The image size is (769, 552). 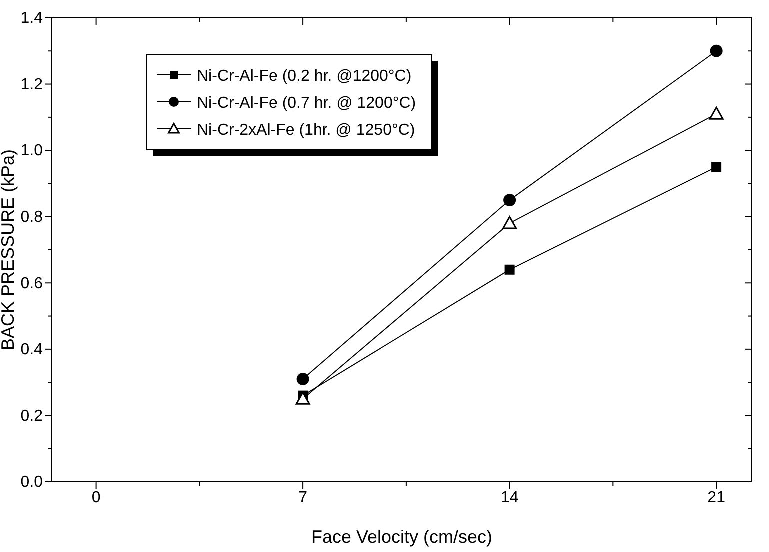 What do you see at coordinates (304, 76) in the screenshot?
I see `legend-label: Ni-Cr-Al-Fe (0.2 hr. @1200°C)` at bounding box center [304, 76].